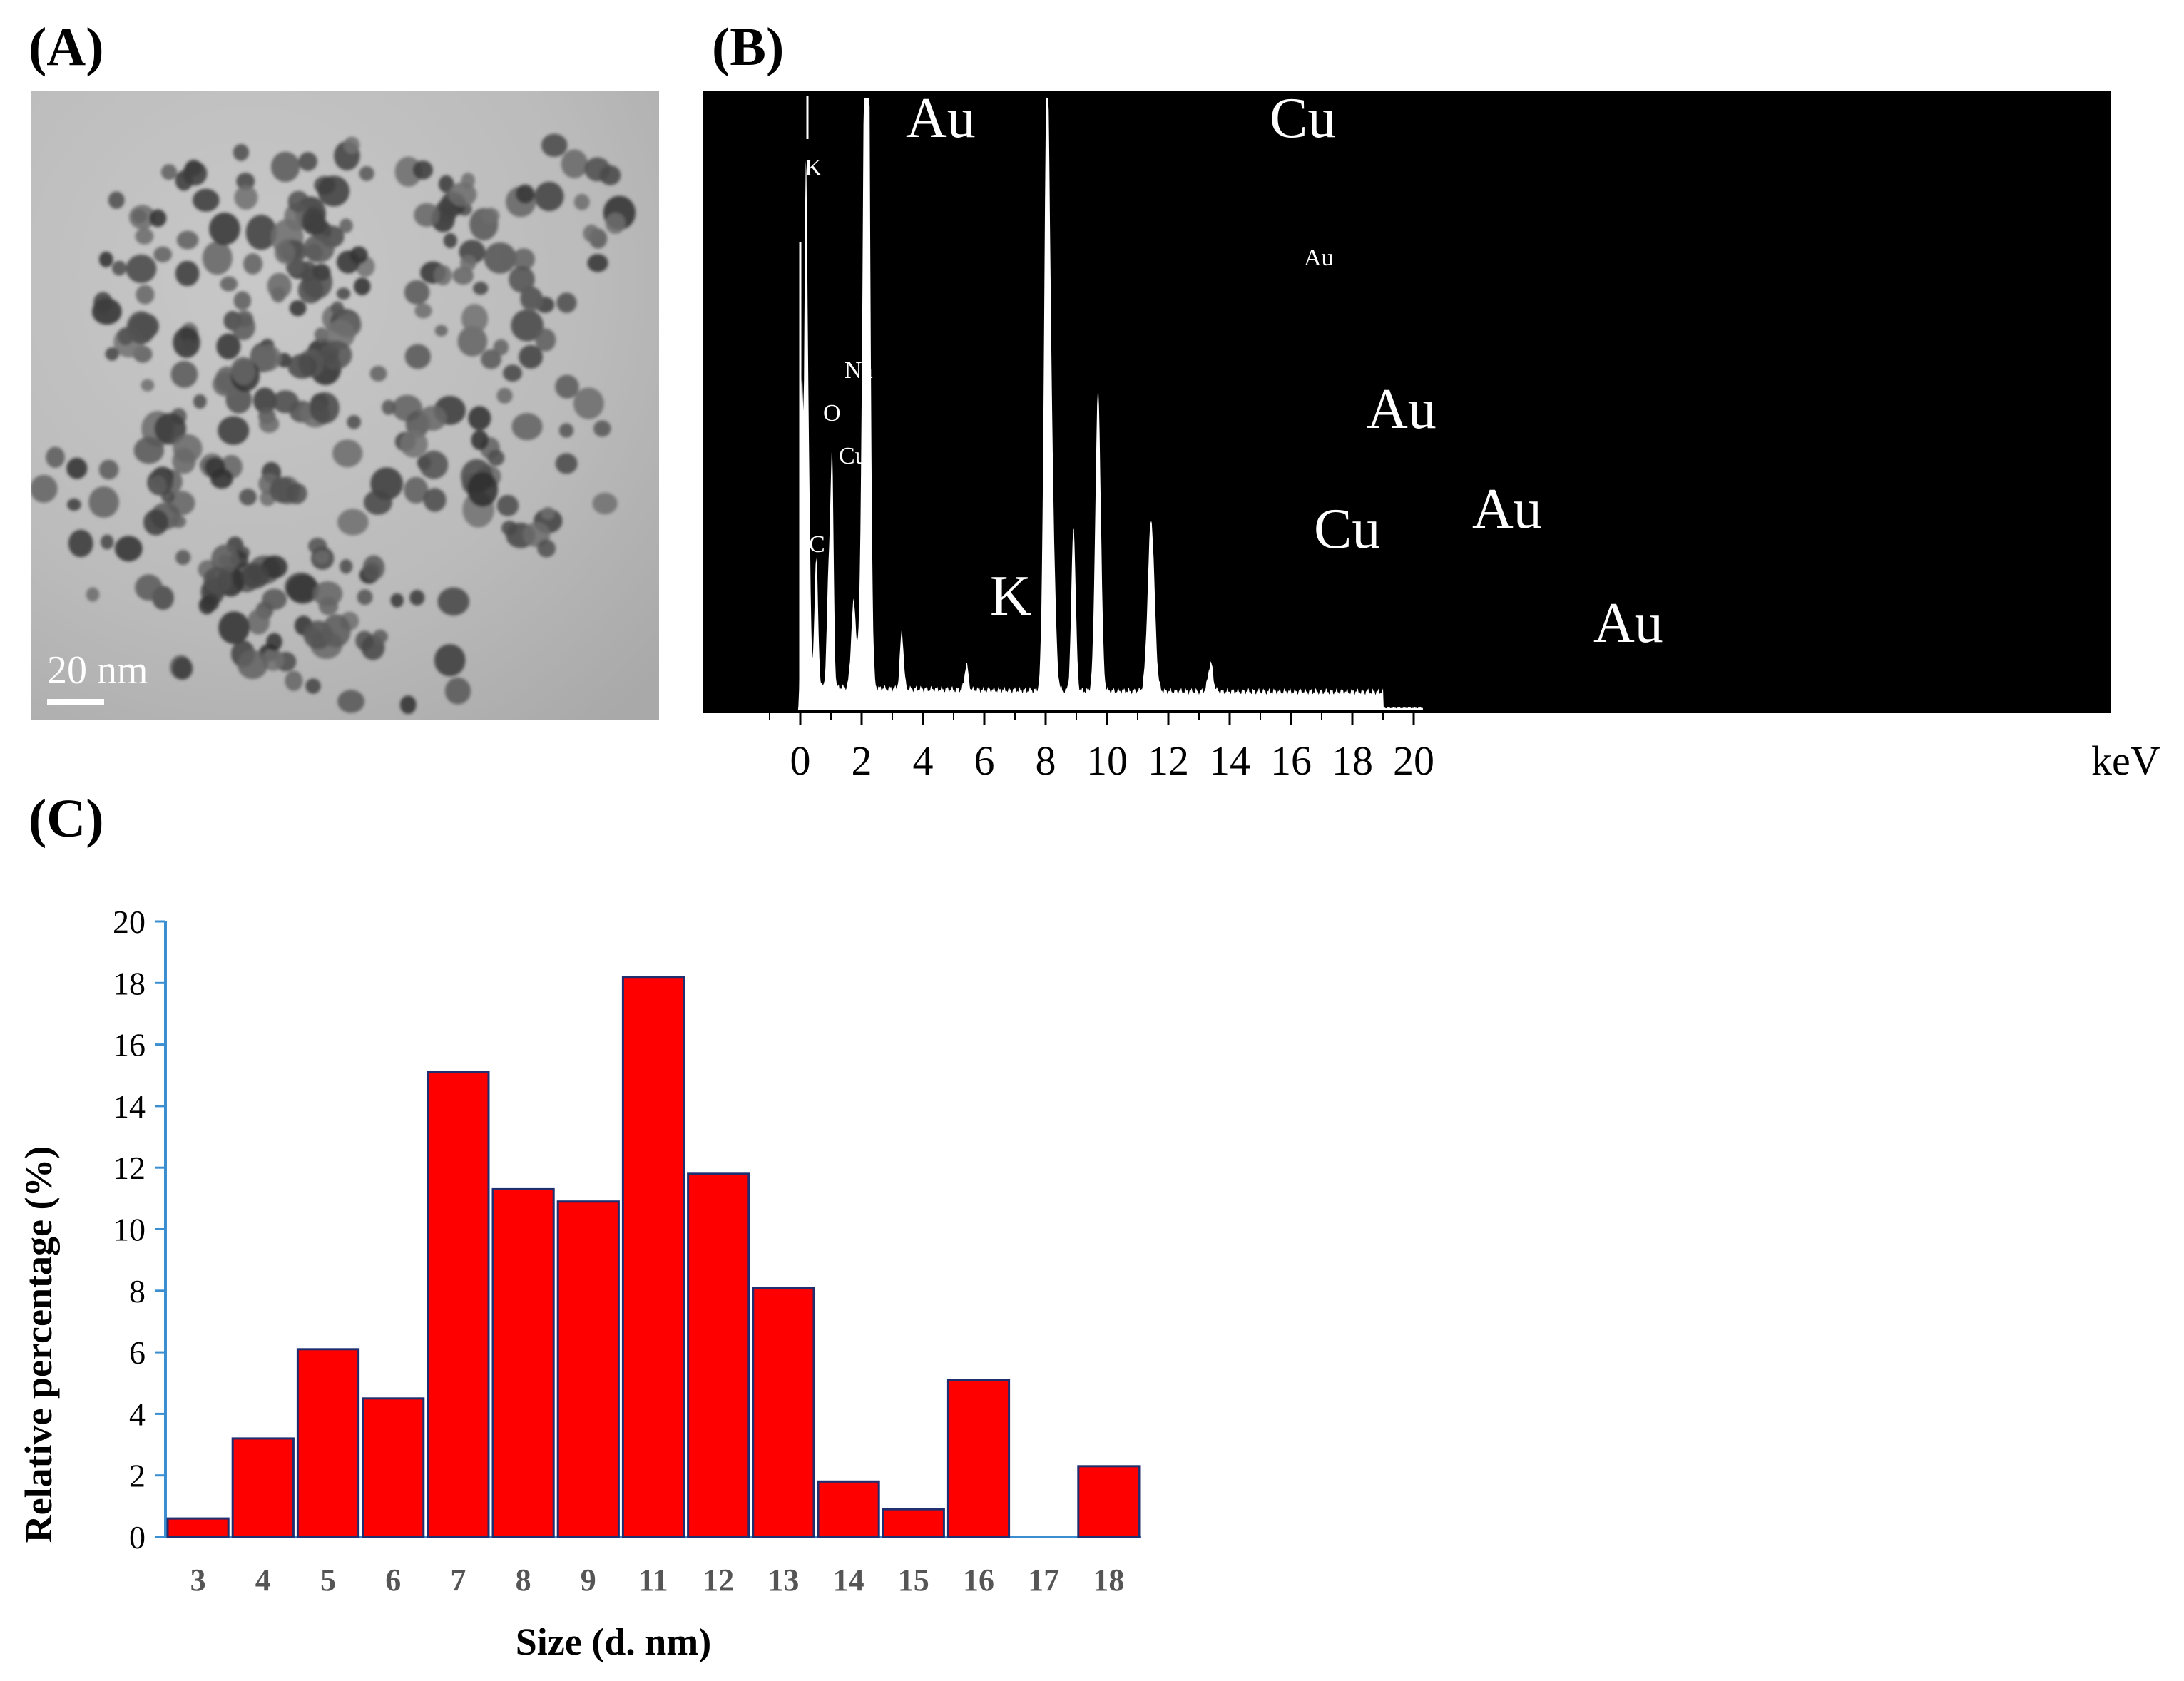 This screenshot has height=1681, width=2184. I want to click on eds-peak-label-small: Na, so click(858, 370).